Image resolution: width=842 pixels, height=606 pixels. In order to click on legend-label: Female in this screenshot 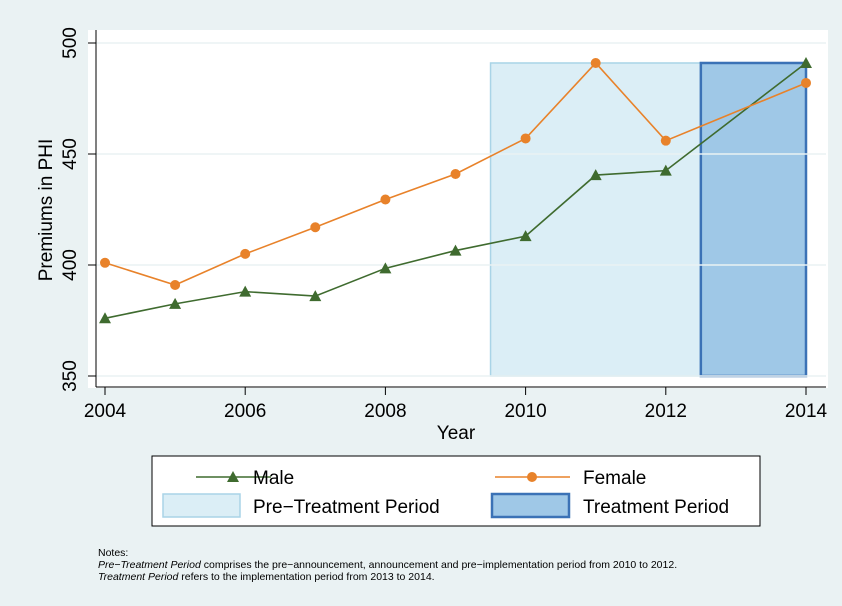, I will do `click(614, 478)`.